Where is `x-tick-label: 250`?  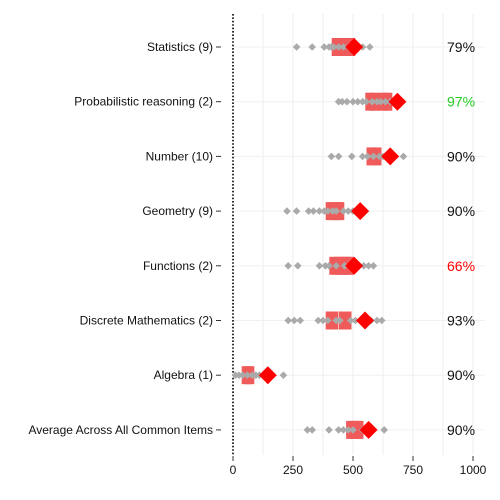 x-tick-label: 250 is located at coordinates (293, 470).